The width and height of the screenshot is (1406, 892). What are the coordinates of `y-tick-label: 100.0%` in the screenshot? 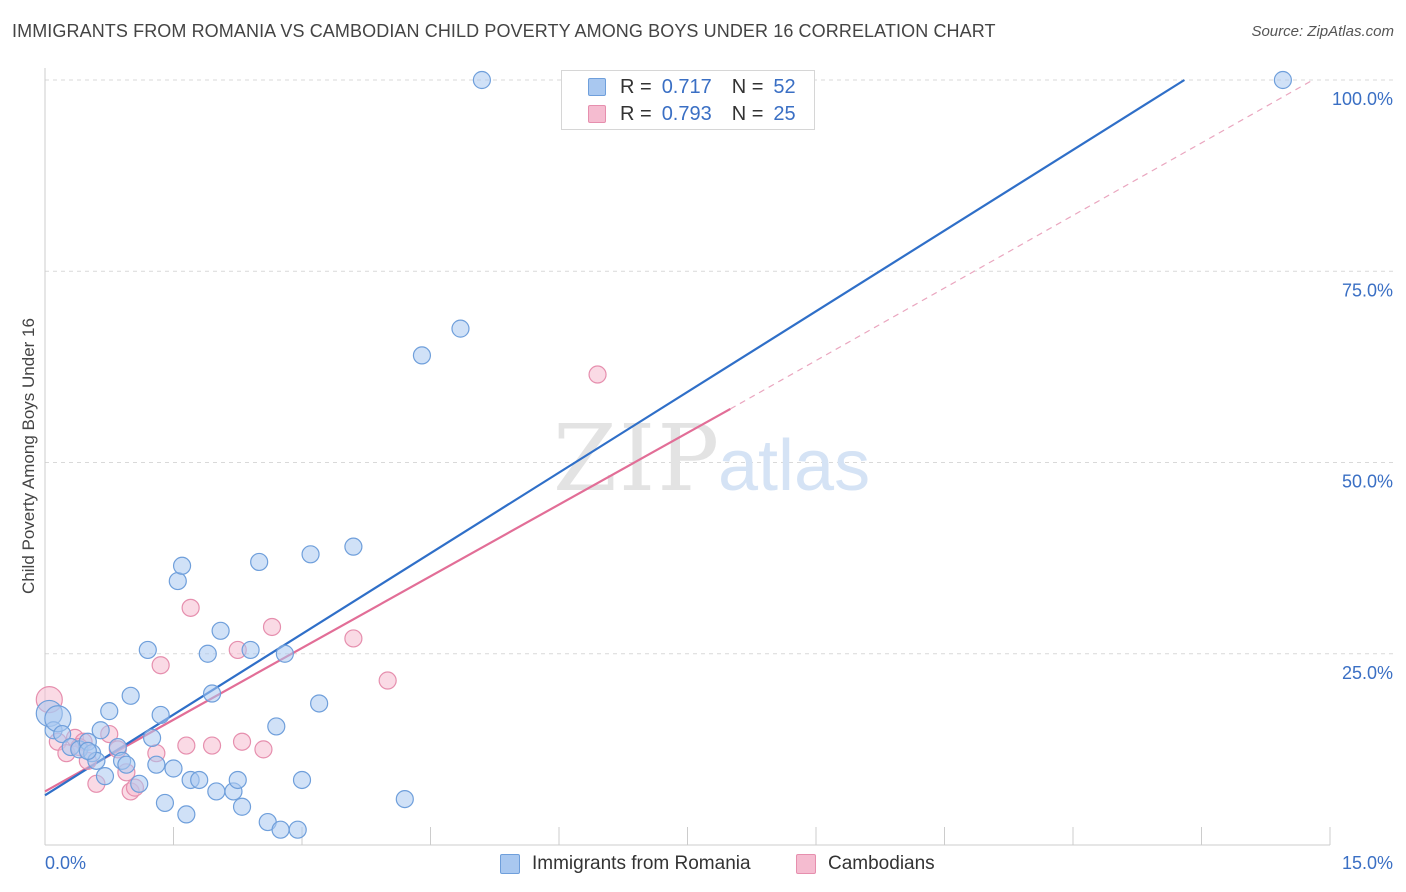 It's located at (1362, 99).